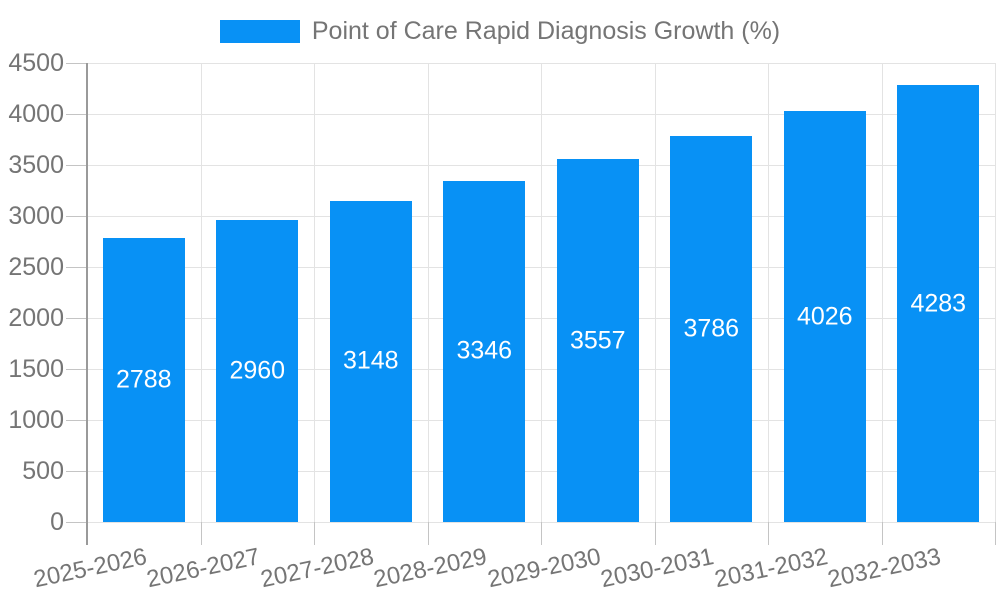 The width and height of the screenshot is (1000, 600). What do you see at coordinates (771, 568) in the screenshot?
I see `x-axis-tick-label: 2031-2032` at bounding box center [771, 568].